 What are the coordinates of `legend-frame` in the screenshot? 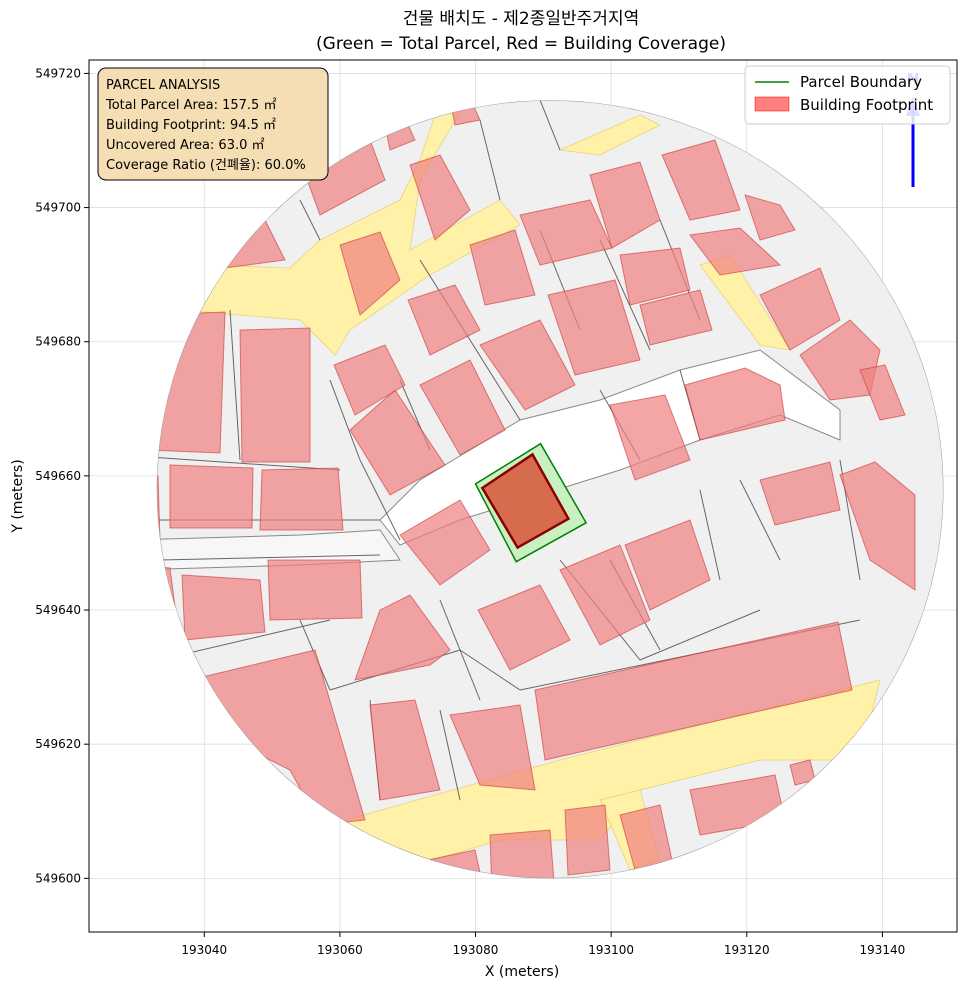 It's located at (847, 95).